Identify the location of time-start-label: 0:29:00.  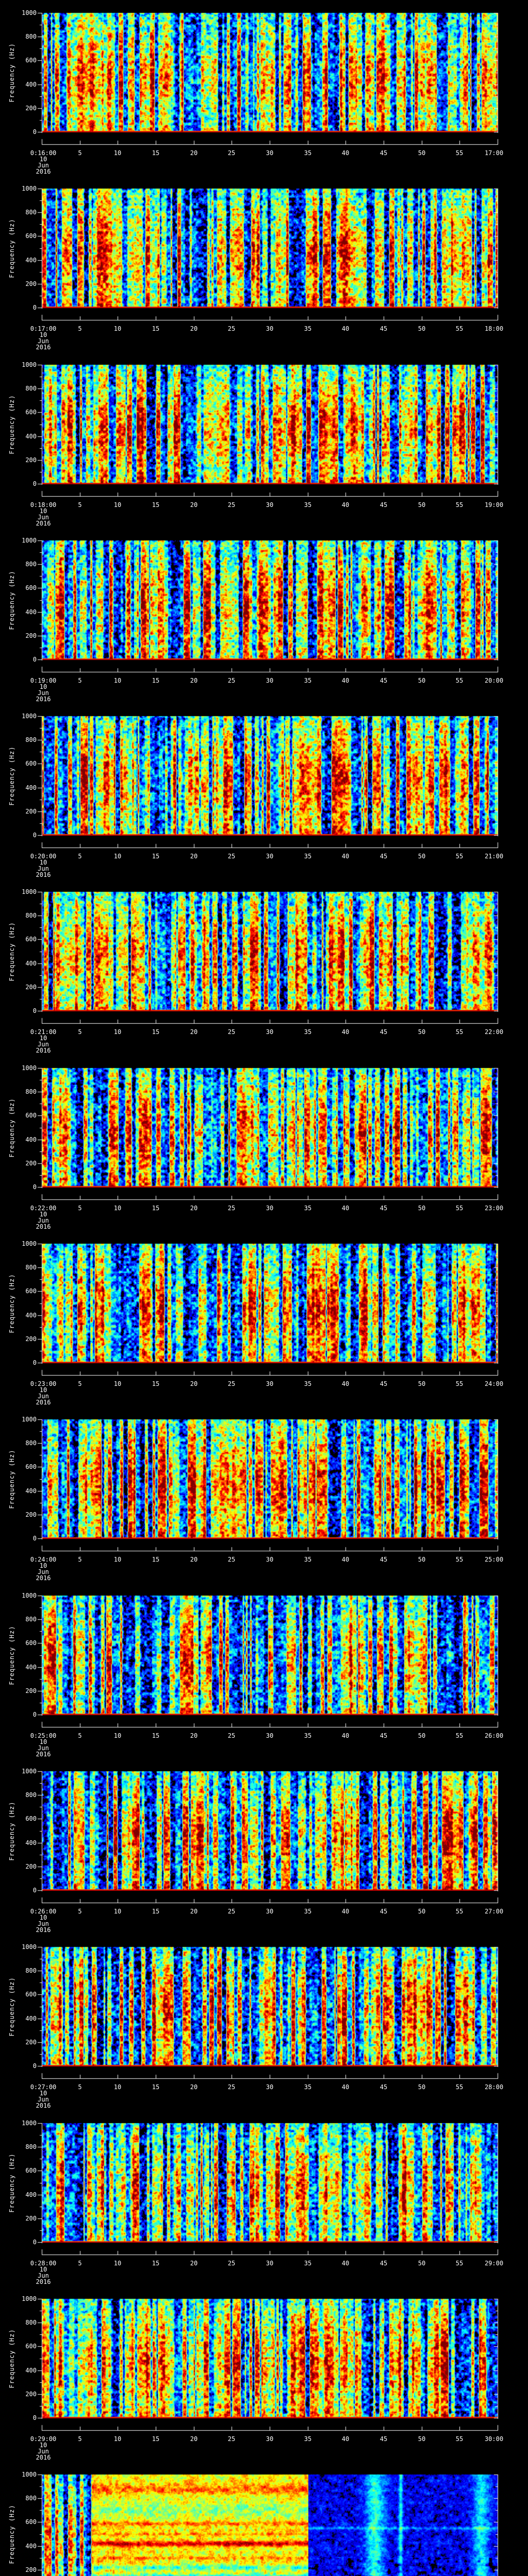
(43, 2439).